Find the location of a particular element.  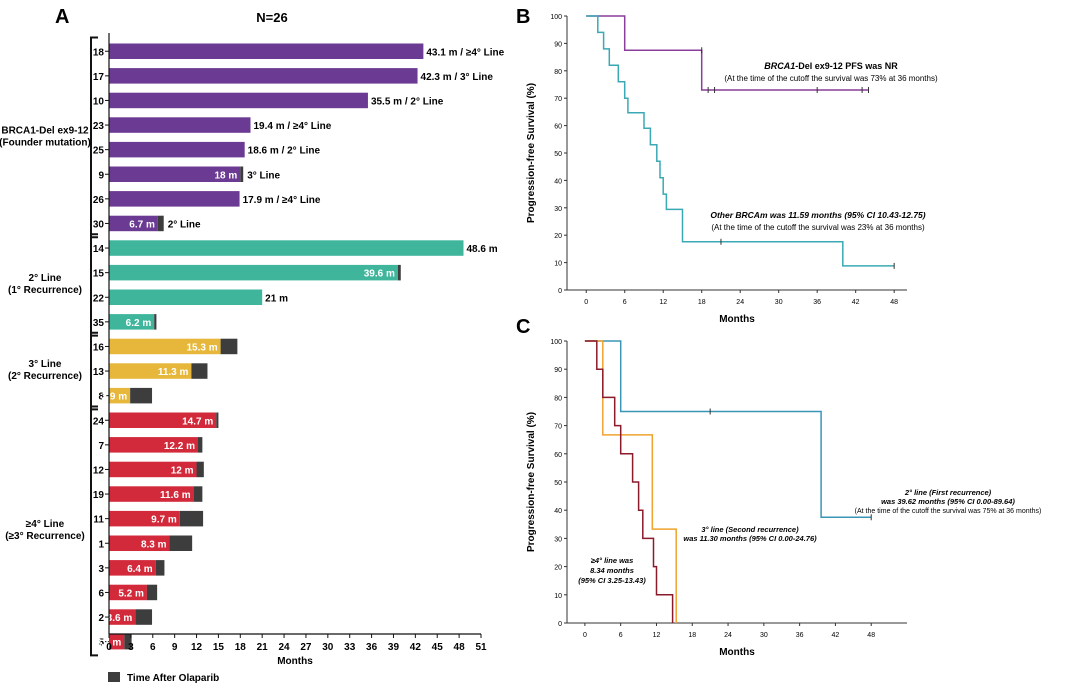

y-tick-label: 60 is located at coordinates (558, 127).